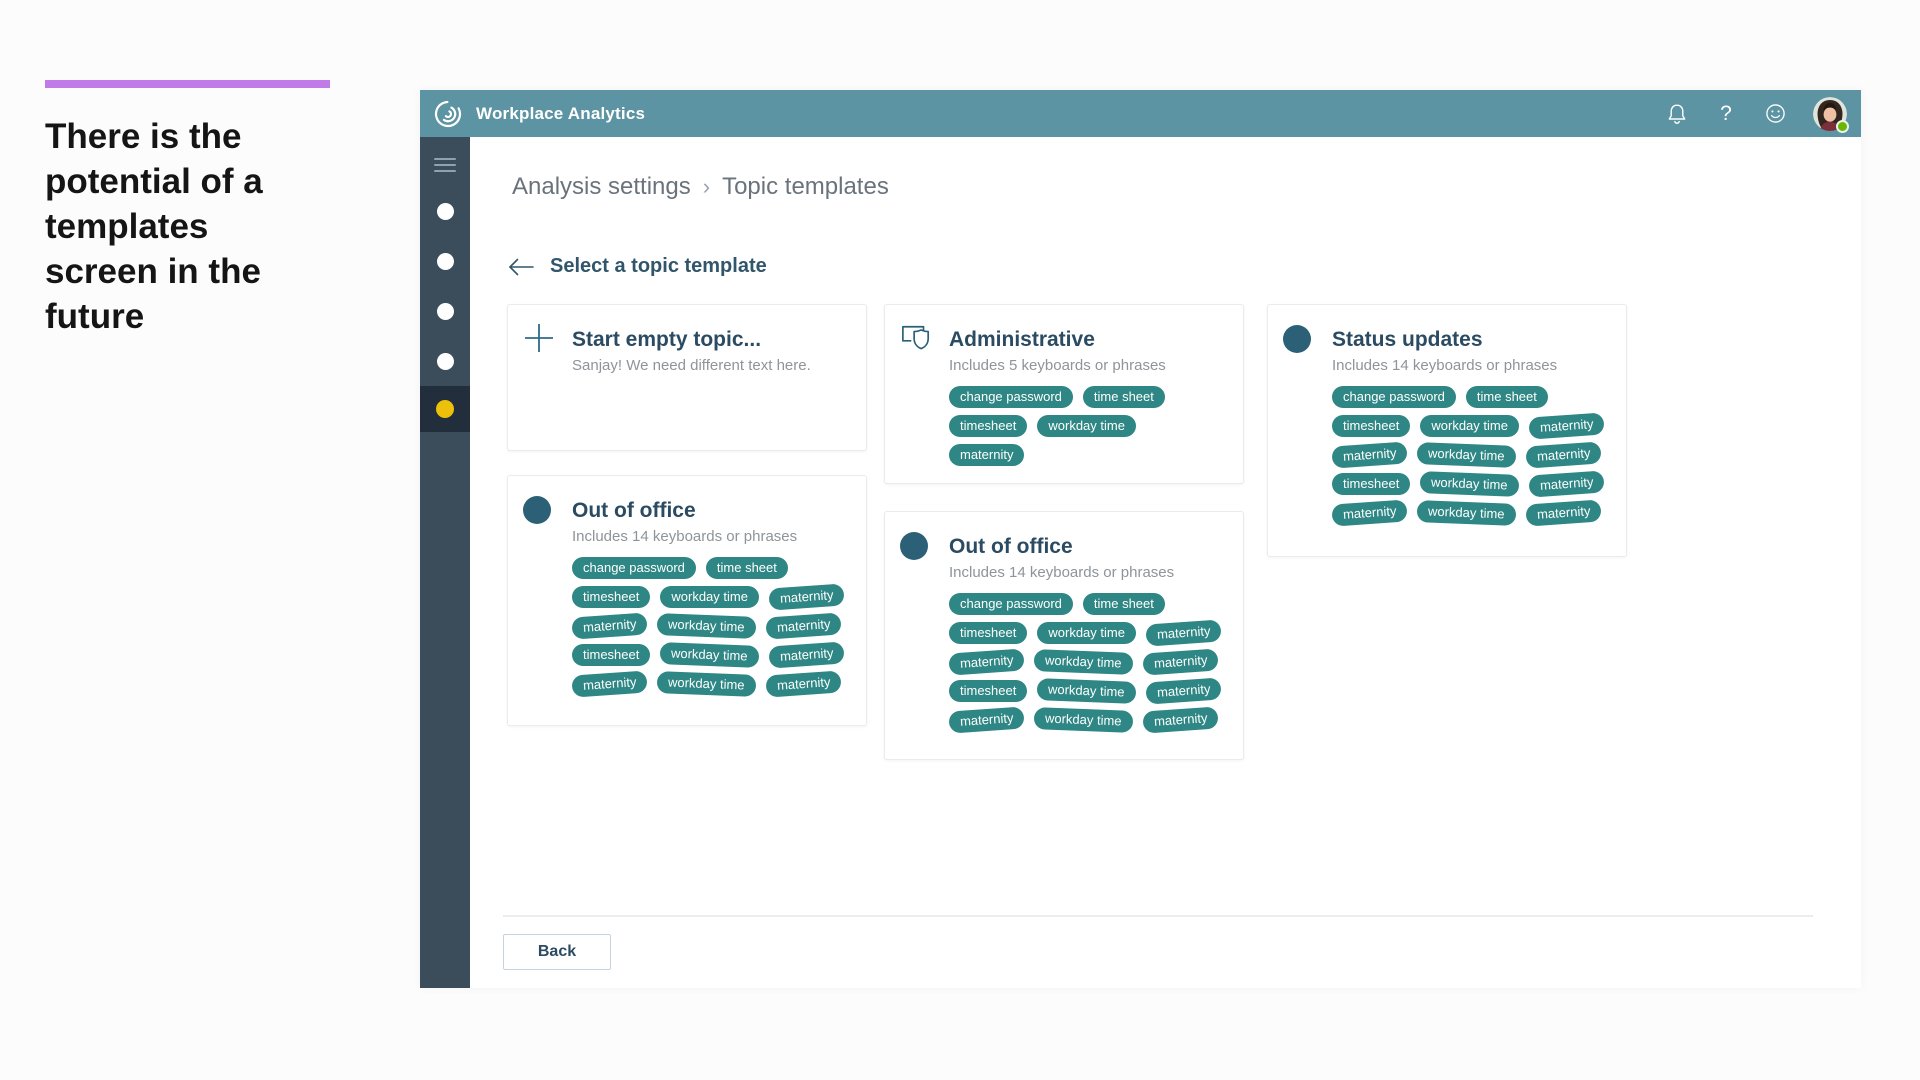 This screenshot has height=1080, width=1920. What do you see at coordinates (658, 266) in the screenshot?
I see `page-title: Select a topic template` at bounding box center [658, 266].